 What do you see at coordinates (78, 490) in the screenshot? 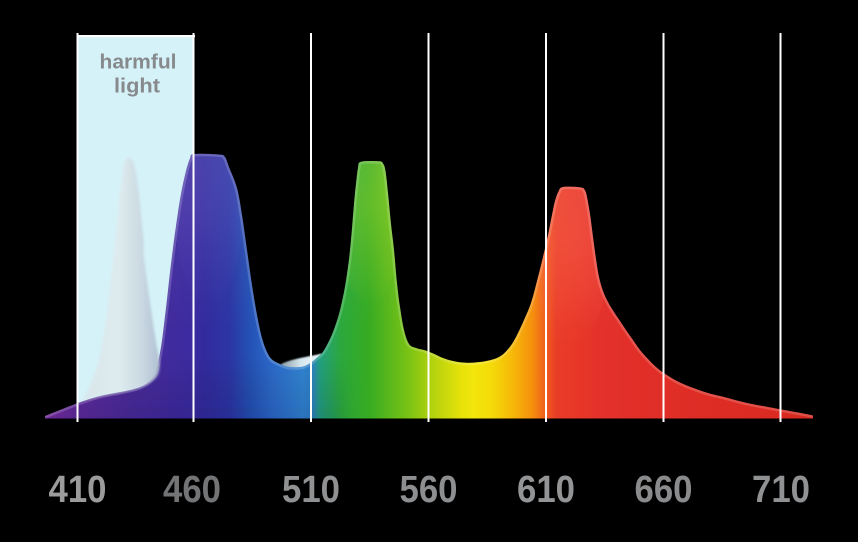
I see `svg-text: 410` at bounding box center [78, 490].